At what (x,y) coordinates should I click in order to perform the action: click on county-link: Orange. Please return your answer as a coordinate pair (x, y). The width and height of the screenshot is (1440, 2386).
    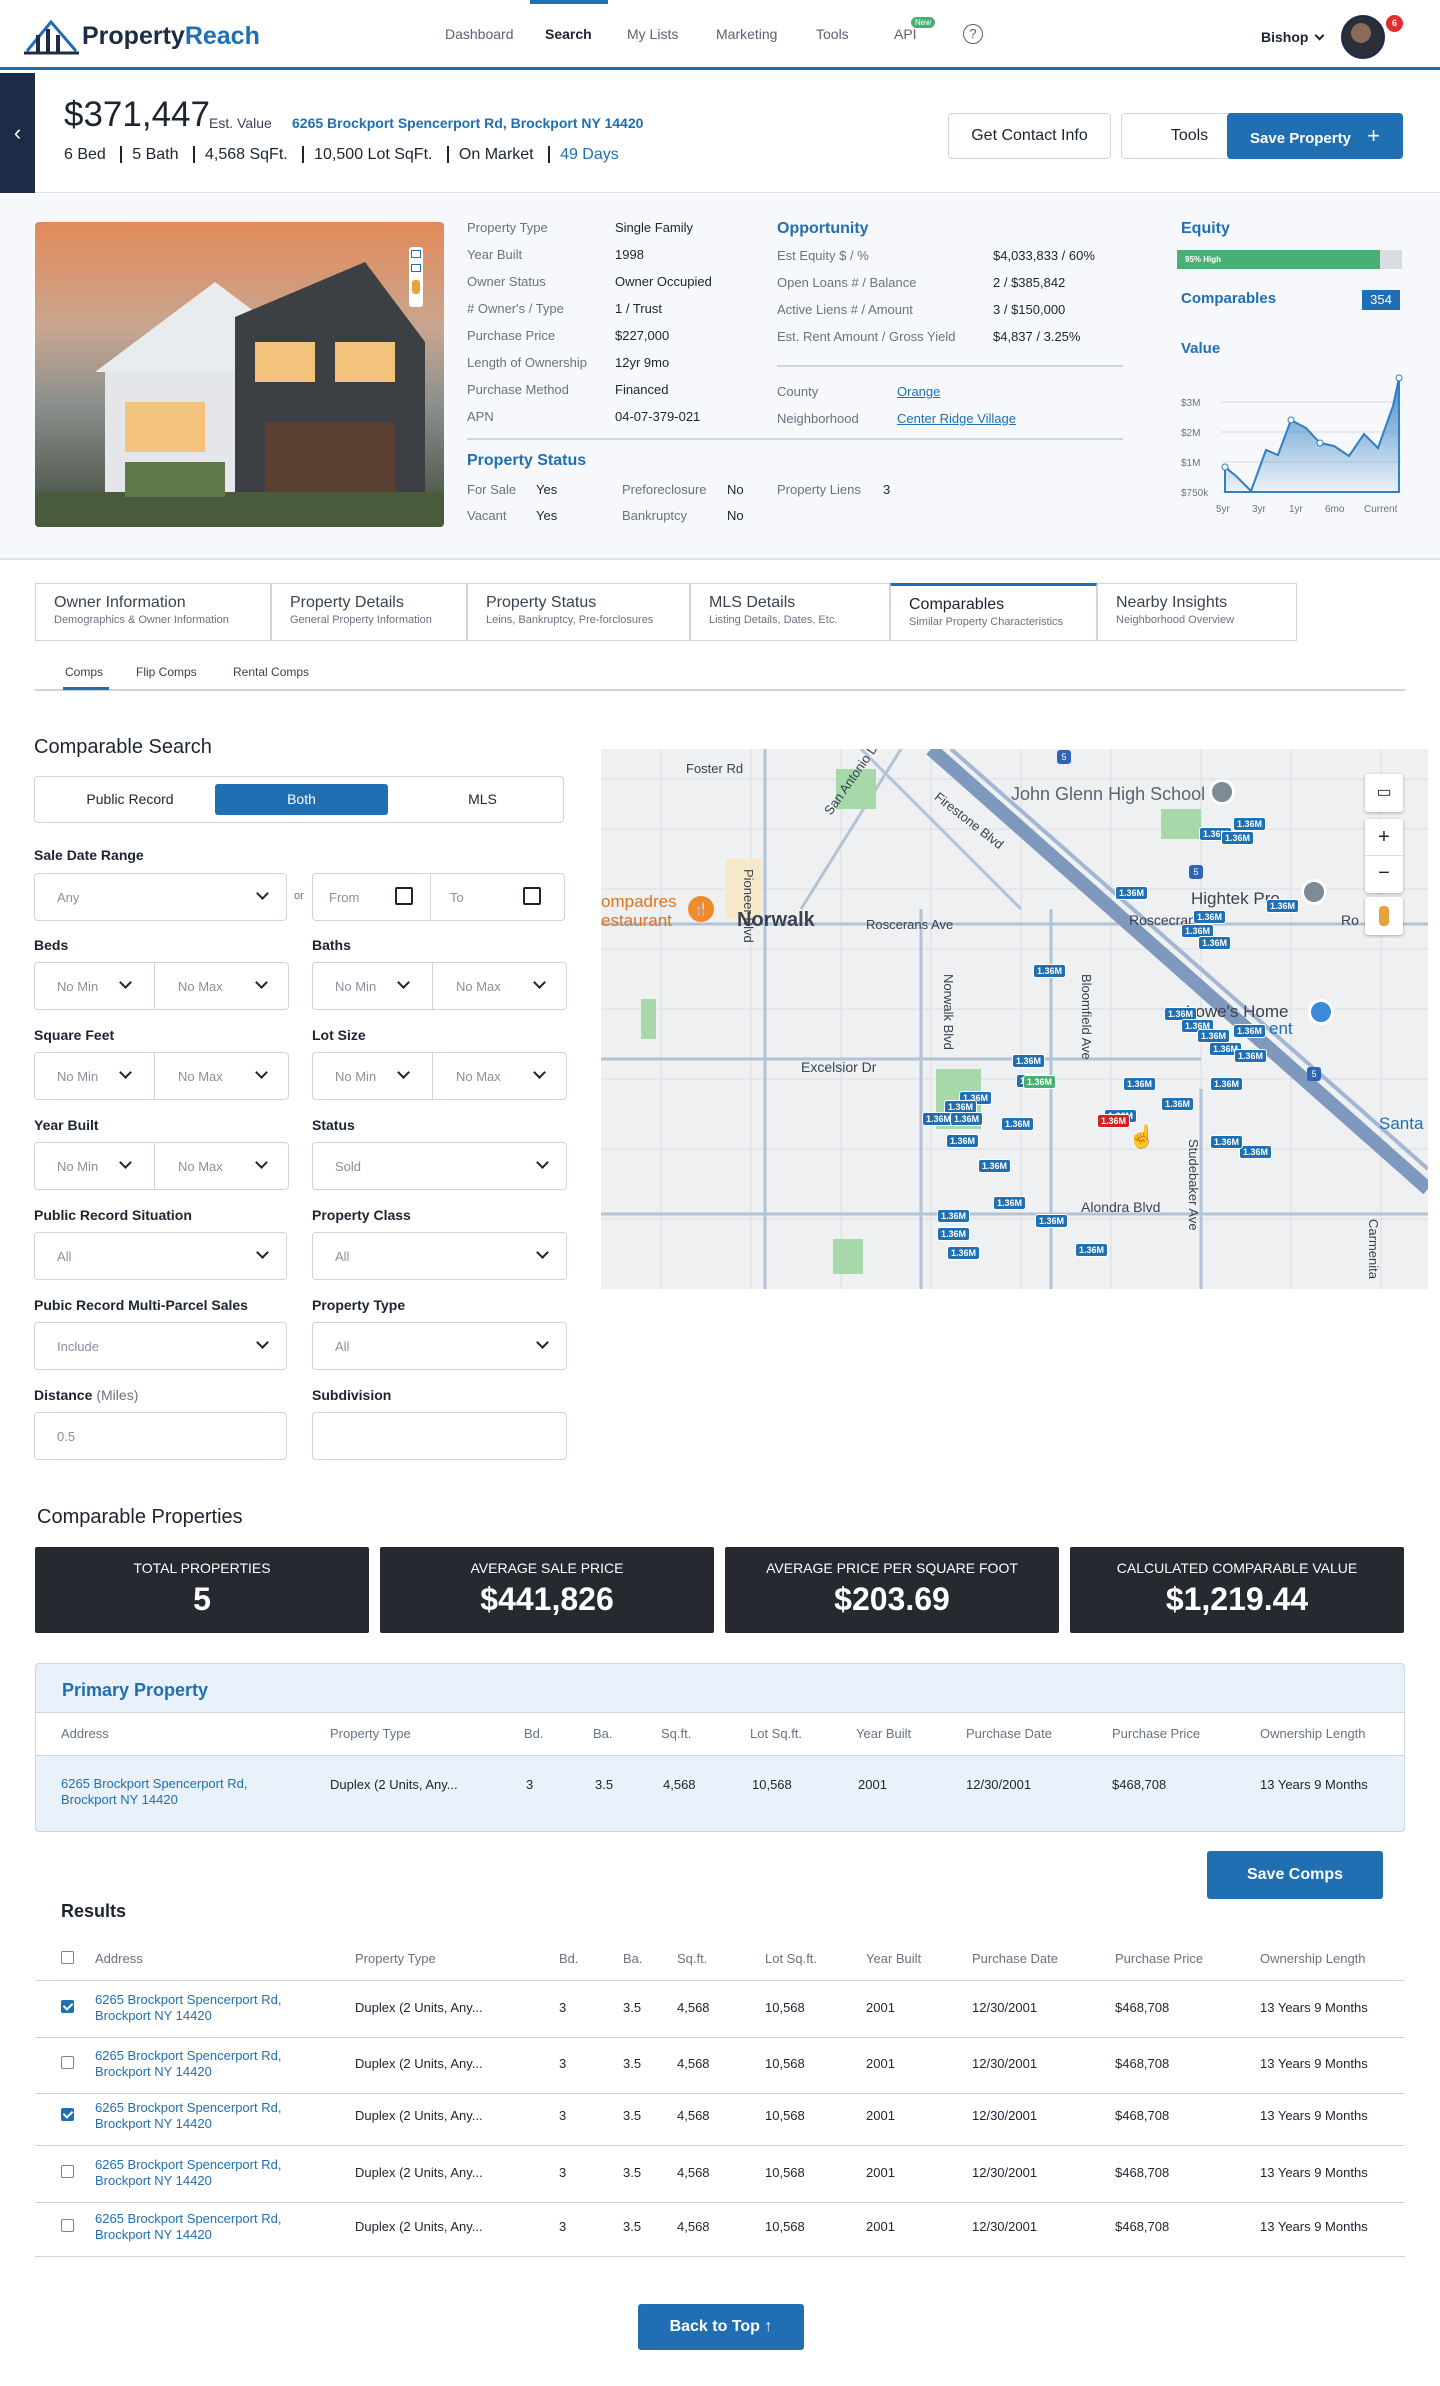
    Looking at the image, I should click on (919, 391).